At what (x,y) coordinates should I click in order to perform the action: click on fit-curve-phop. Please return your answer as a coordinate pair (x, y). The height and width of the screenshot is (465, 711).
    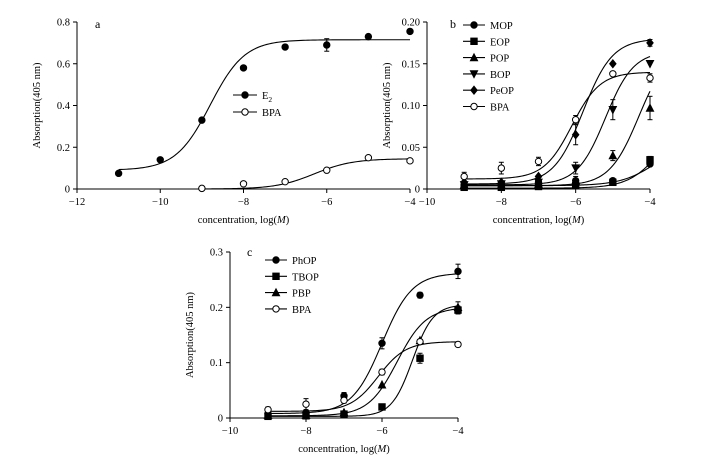
    Looking at the image, I should click on (363, 344).